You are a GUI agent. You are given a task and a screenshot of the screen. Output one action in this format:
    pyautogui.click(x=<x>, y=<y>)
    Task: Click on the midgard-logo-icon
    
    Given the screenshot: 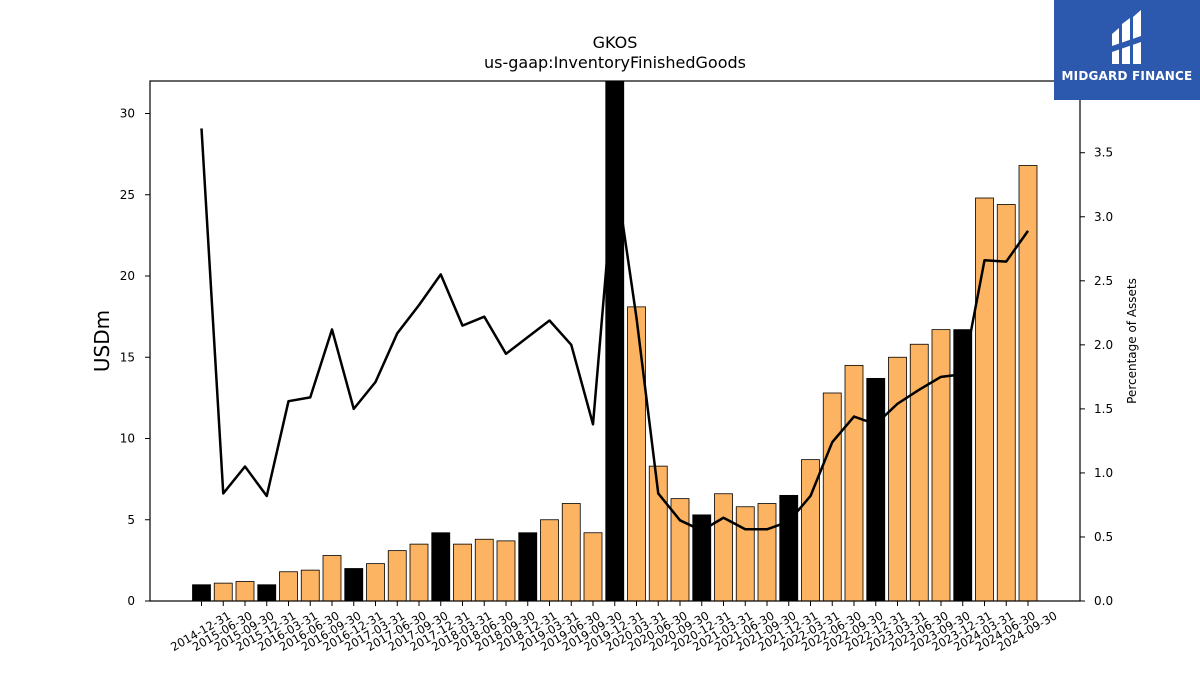 What is the action you would take?
    pyautogui.click(x=1126, y=37)
    